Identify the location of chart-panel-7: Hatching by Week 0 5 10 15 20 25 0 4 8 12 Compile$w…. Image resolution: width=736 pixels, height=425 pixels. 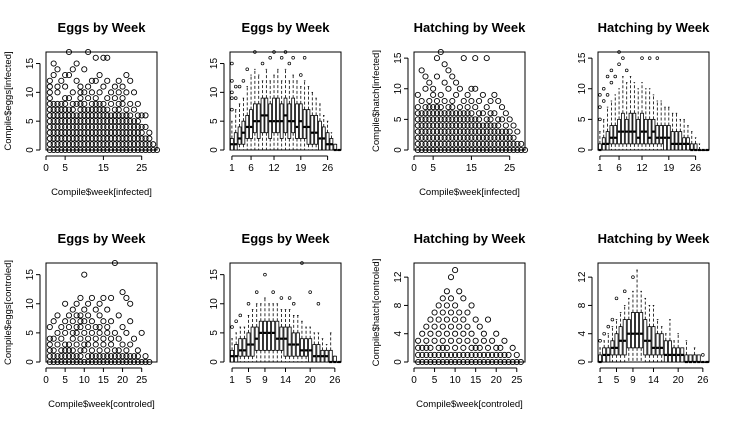
(448, 320).